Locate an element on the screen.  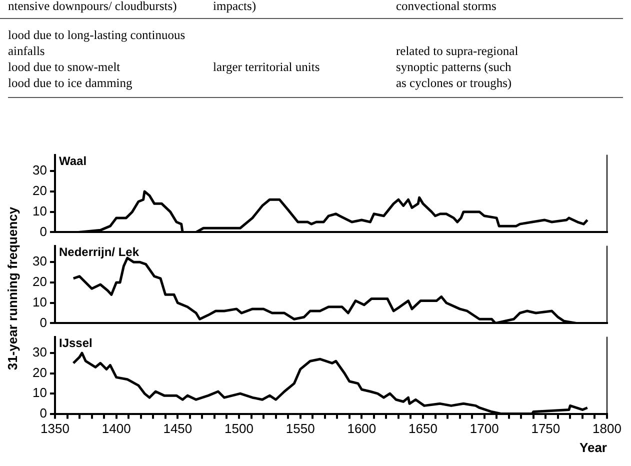
x-tick-label: 1550 is located at coordinates (300, 428).